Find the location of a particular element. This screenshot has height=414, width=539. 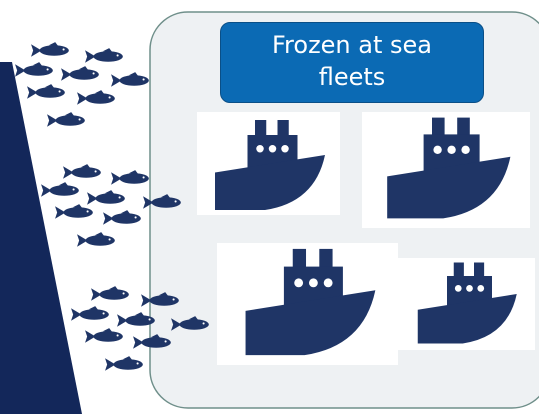

title-box: Frozen at sea fleets is located at coordinates (352, 62).